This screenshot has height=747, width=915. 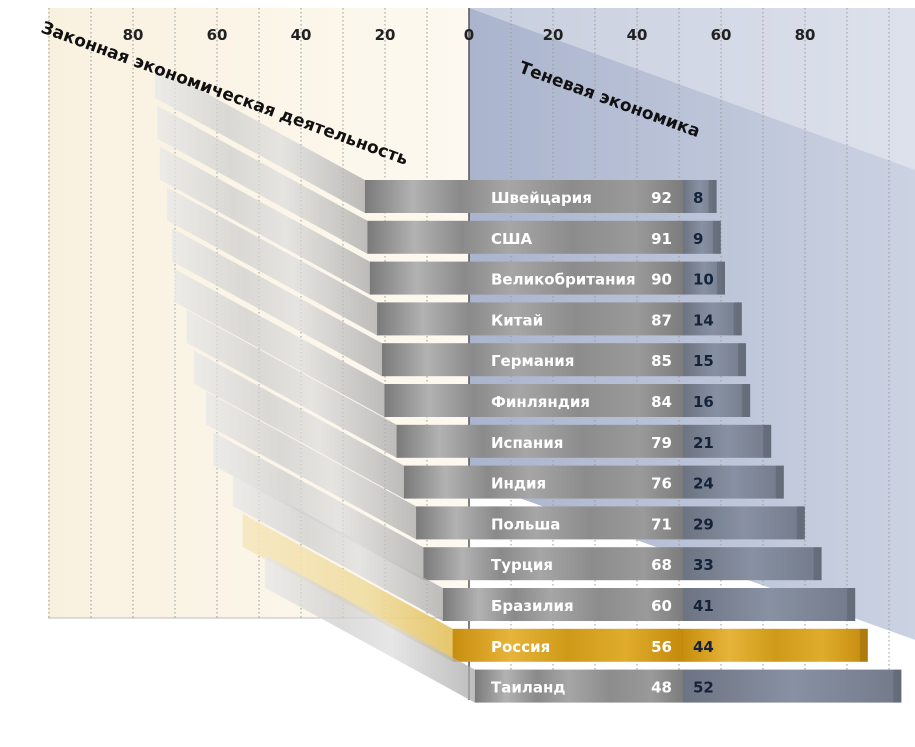 I want to click on country-label: Великобритания, so click(x=563, y=280).